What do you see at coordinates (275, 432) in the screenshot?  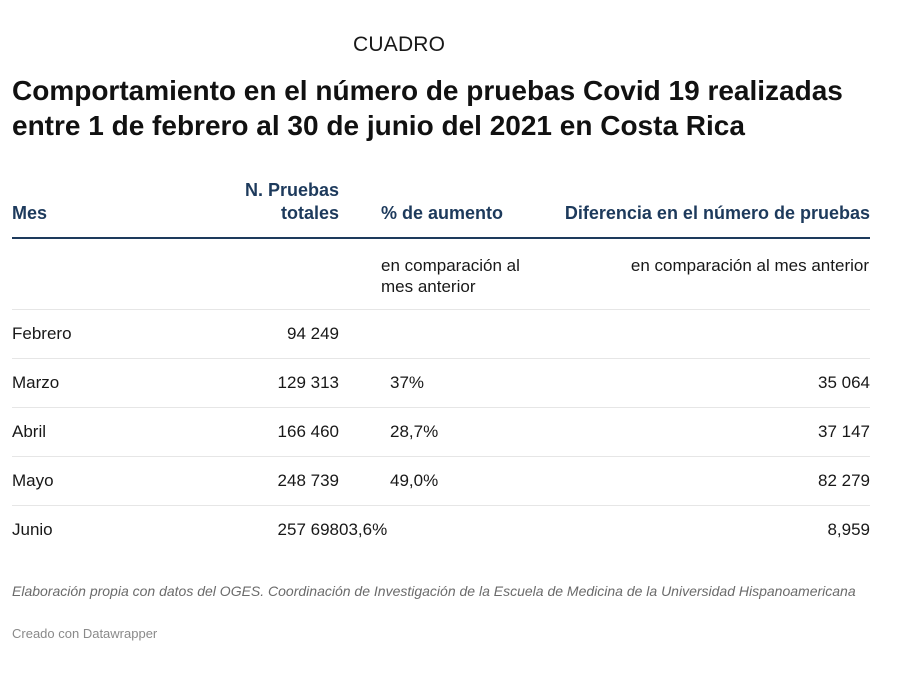 I see `cell-pruebas: 166 460` at bounding box center [275, 432].